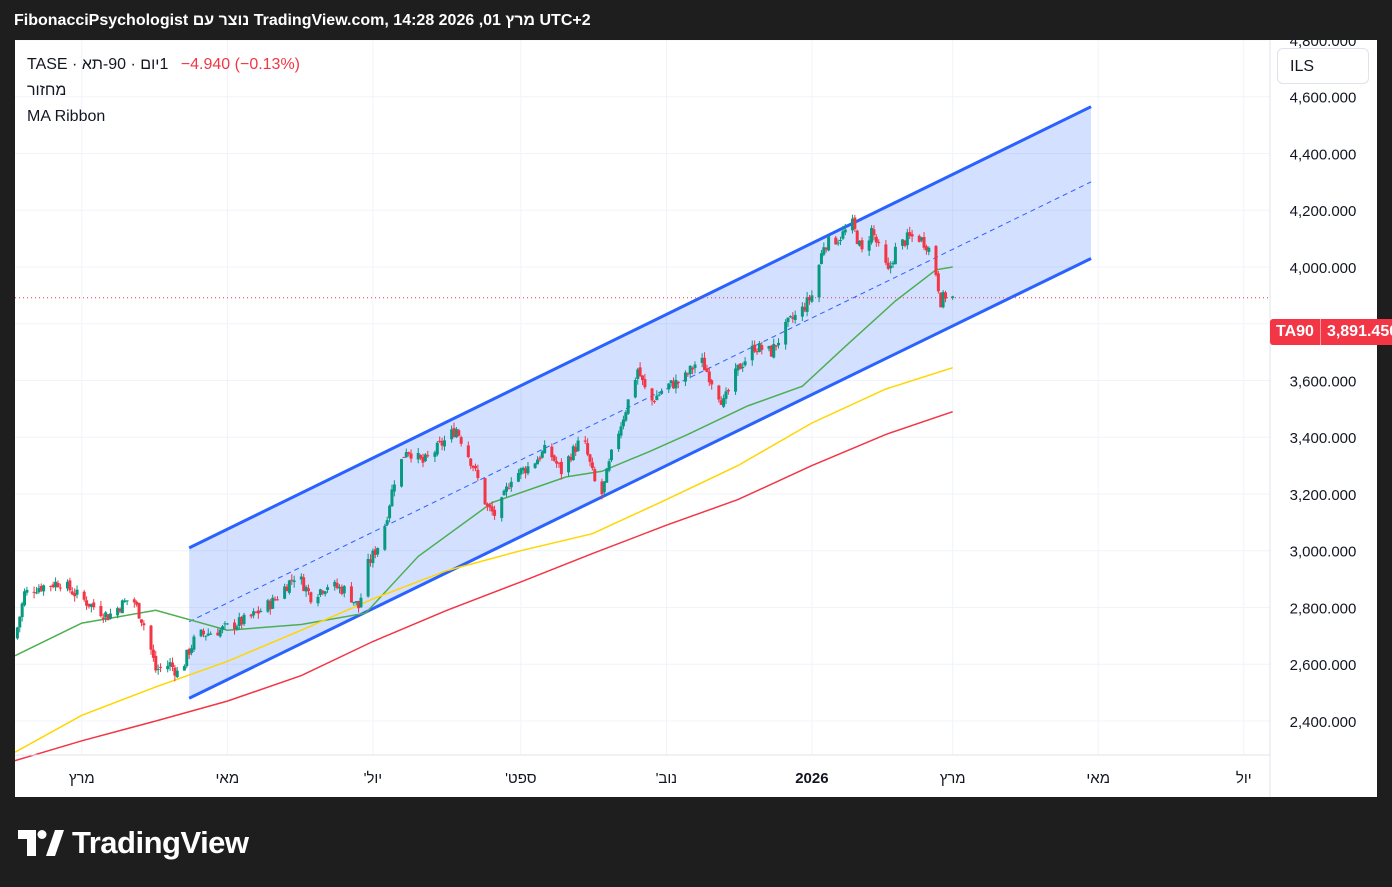  What do you see at coordinates (1323, 98) in the screenshot?
I see `y-tick-label: 4,600.000` at bounding box center [1323, 98].